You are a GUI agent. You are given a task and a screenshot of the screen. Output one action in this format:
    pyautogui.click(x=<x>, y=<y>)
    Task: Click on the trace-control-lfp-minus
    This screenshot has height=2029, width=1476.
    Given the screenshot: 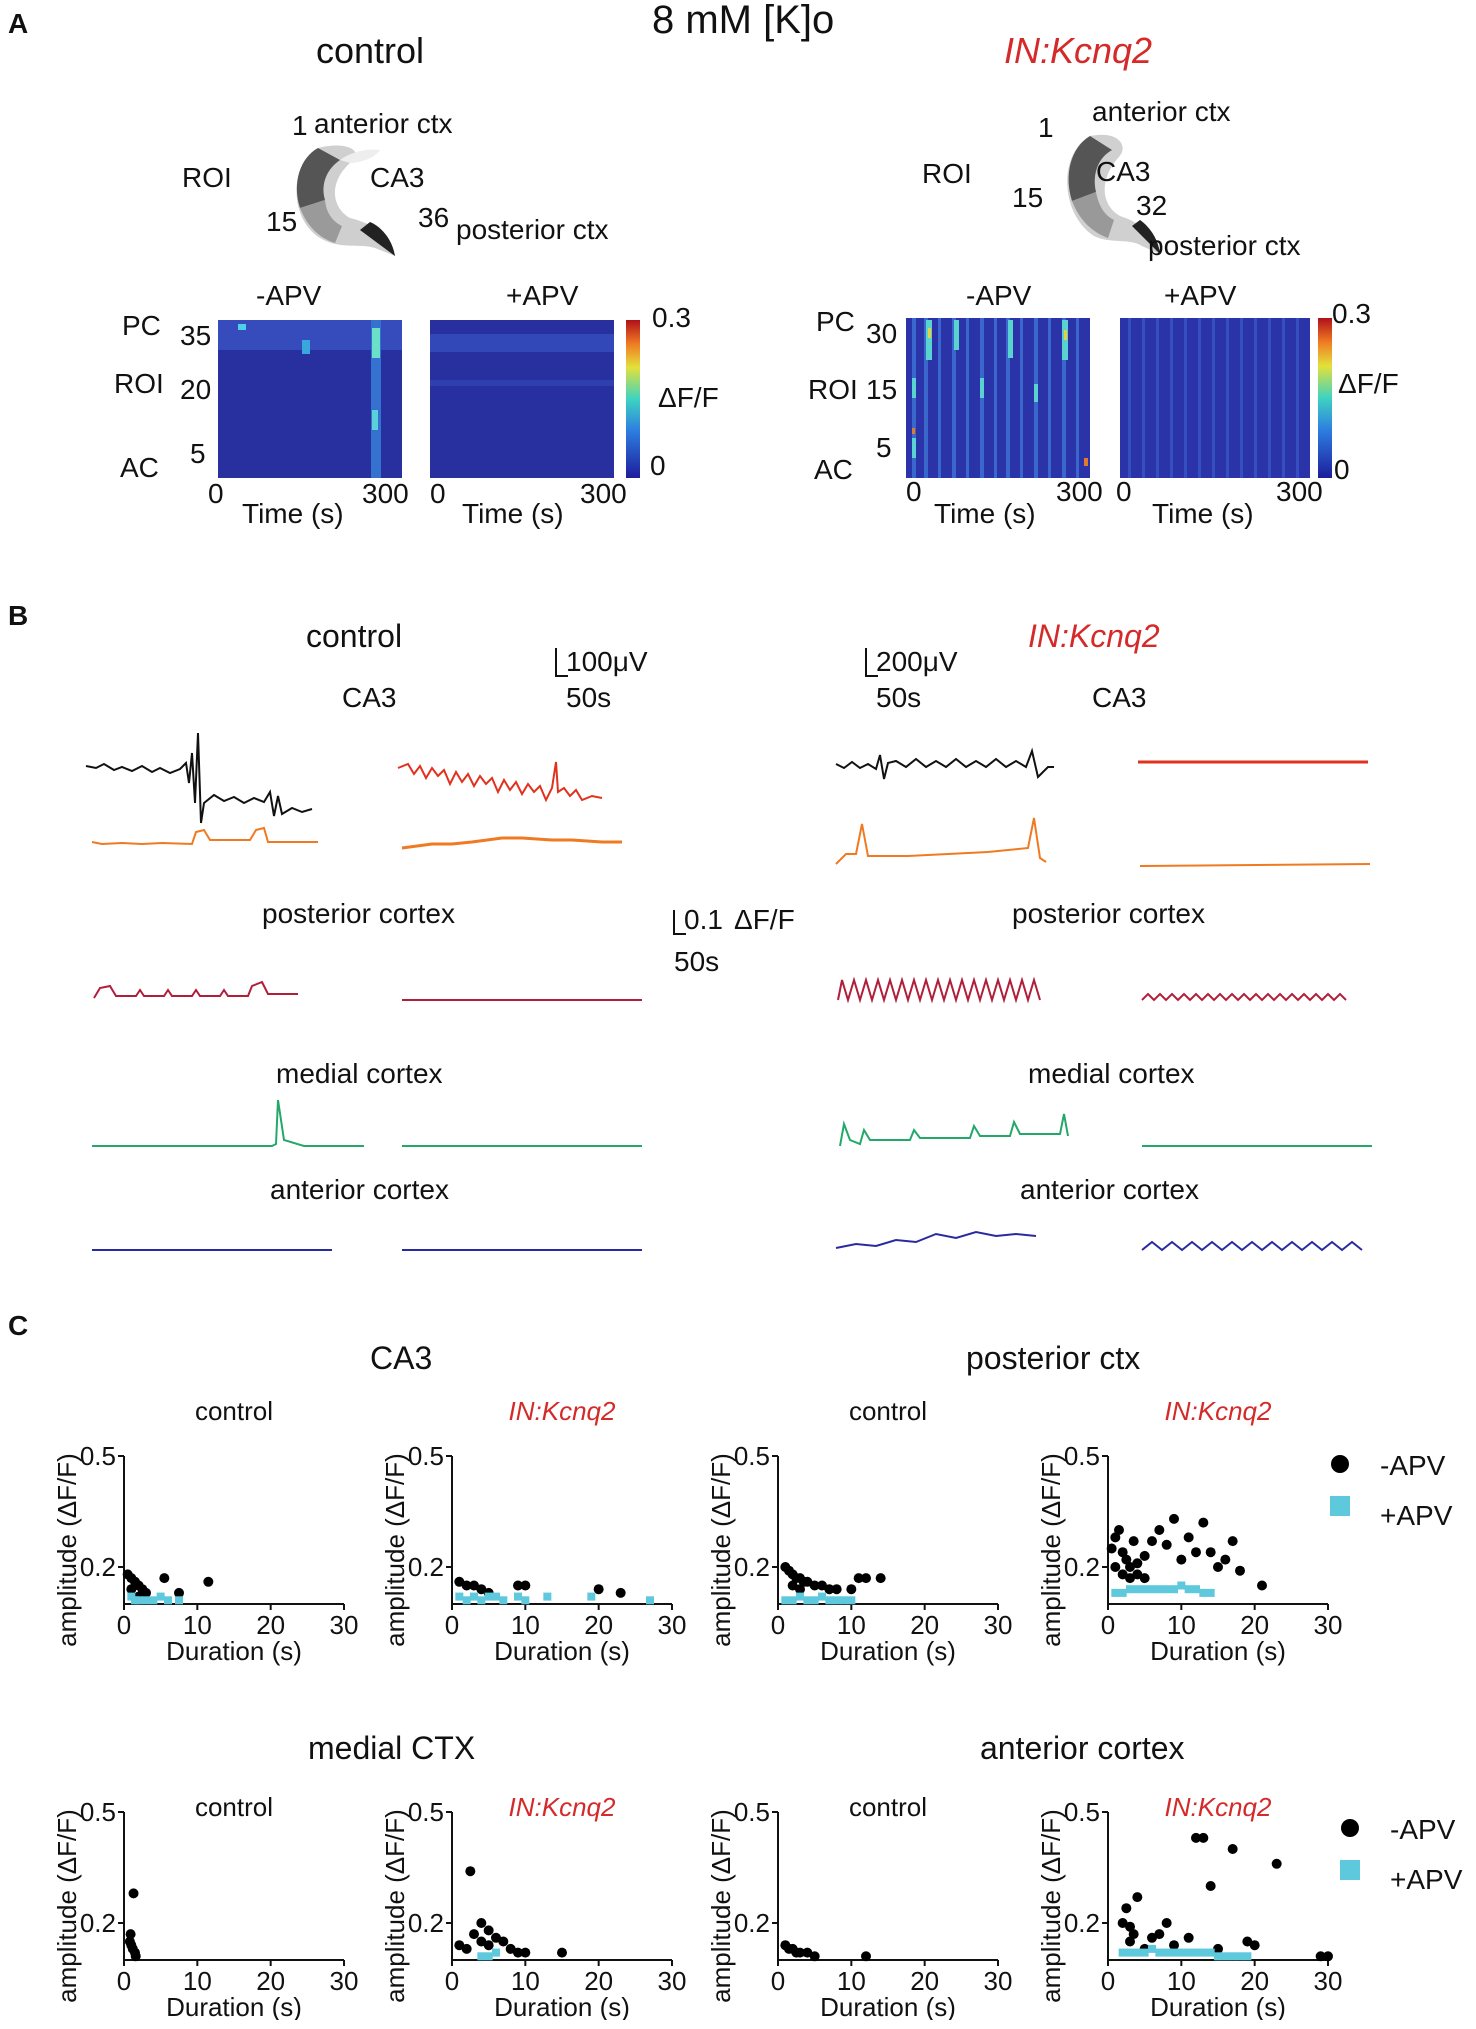 What is the action you would take?
    pyautogui.click(x=199, y=778)
    